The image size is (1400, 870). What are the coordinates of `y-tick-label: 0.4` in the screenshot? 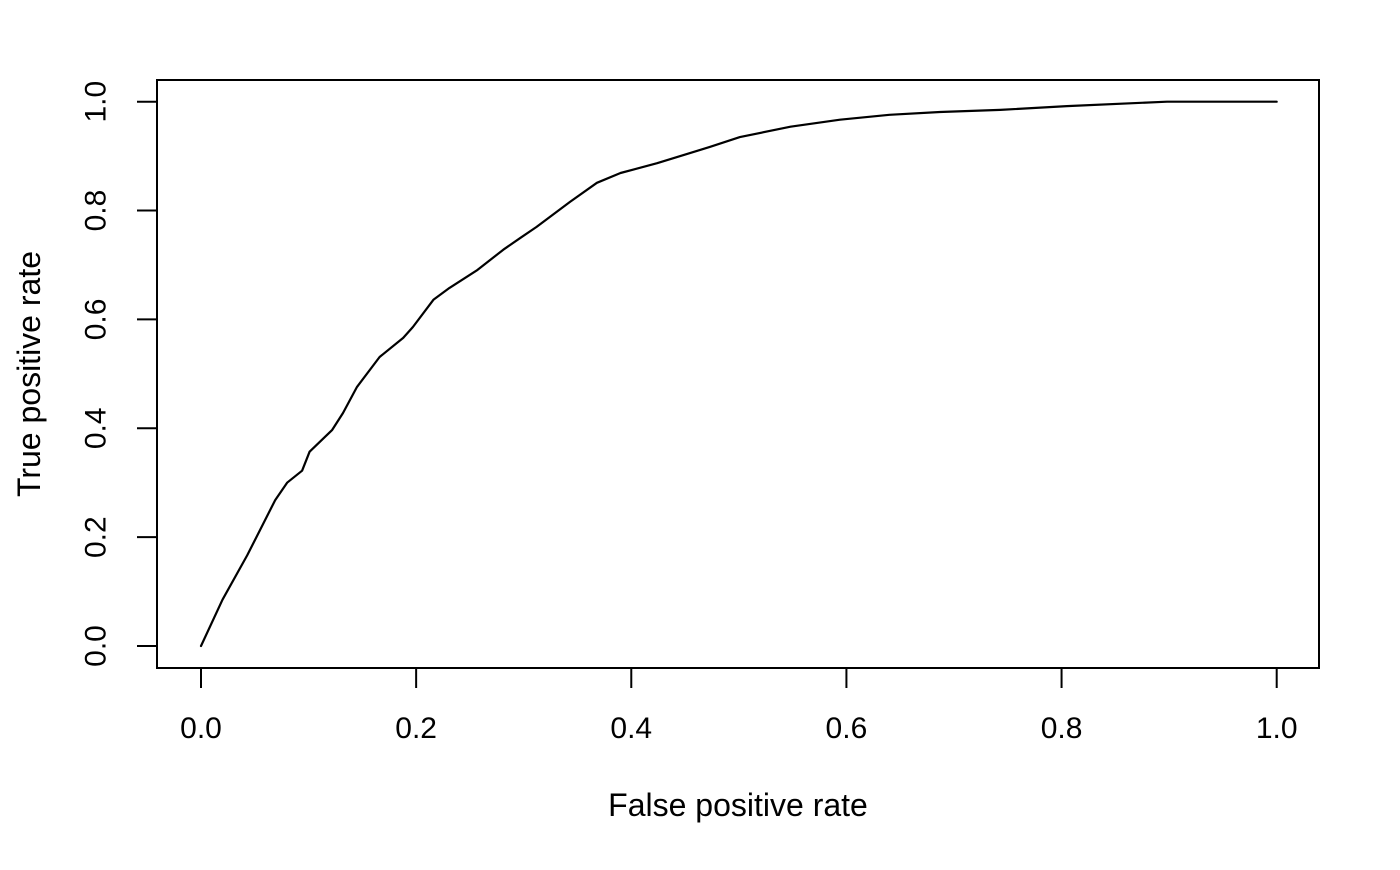 It's located at (96, 428).